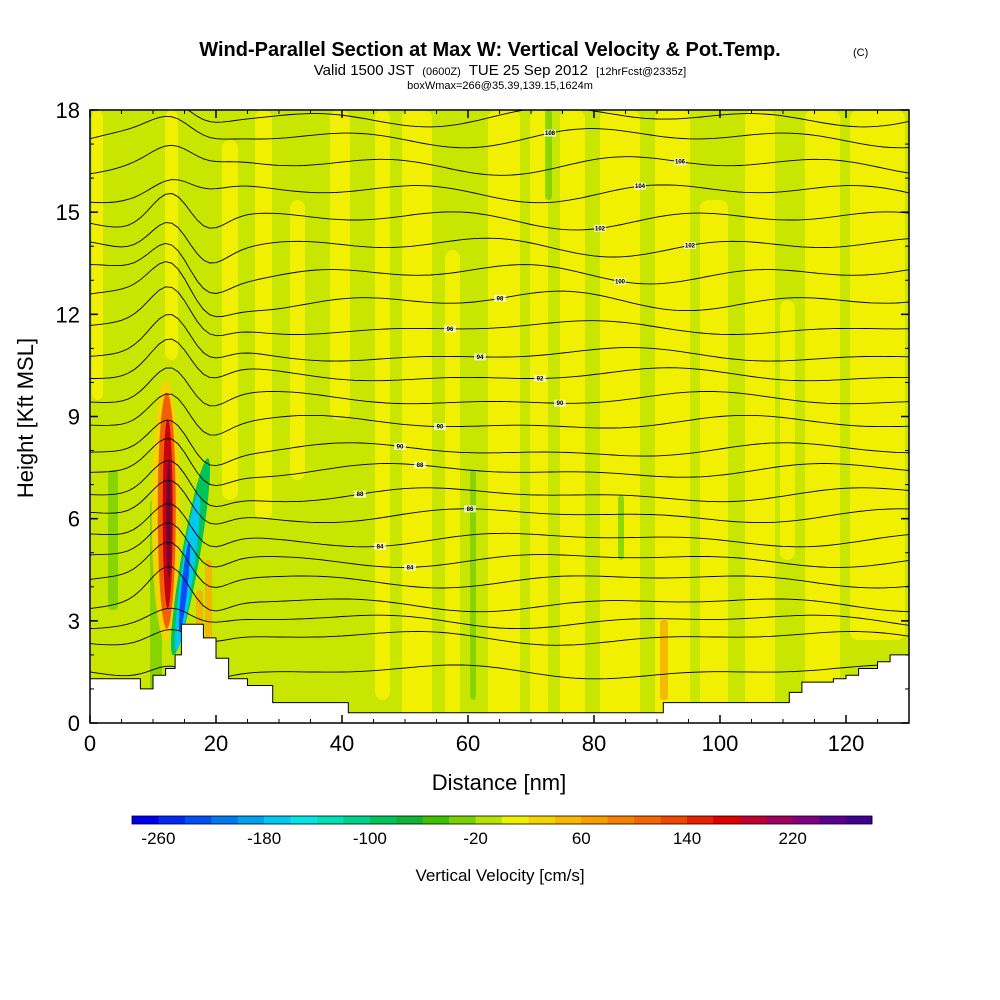 The width and height of the screenshot is (1000, 1000). What do you see at coordinates (846, 743) in the screenshot?
I see `x-tick-label: 120` at bounding box center [846, 743].